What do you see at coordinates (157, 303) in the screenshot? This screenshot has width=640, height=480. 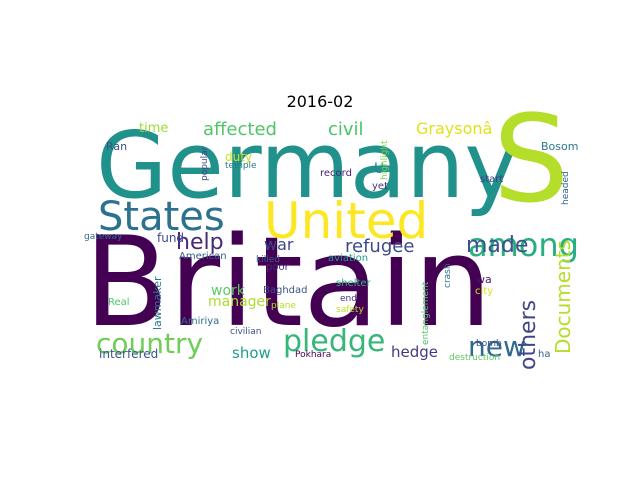 I see `word-lawmaker: lawmaker` at bounding box center [157, 303].